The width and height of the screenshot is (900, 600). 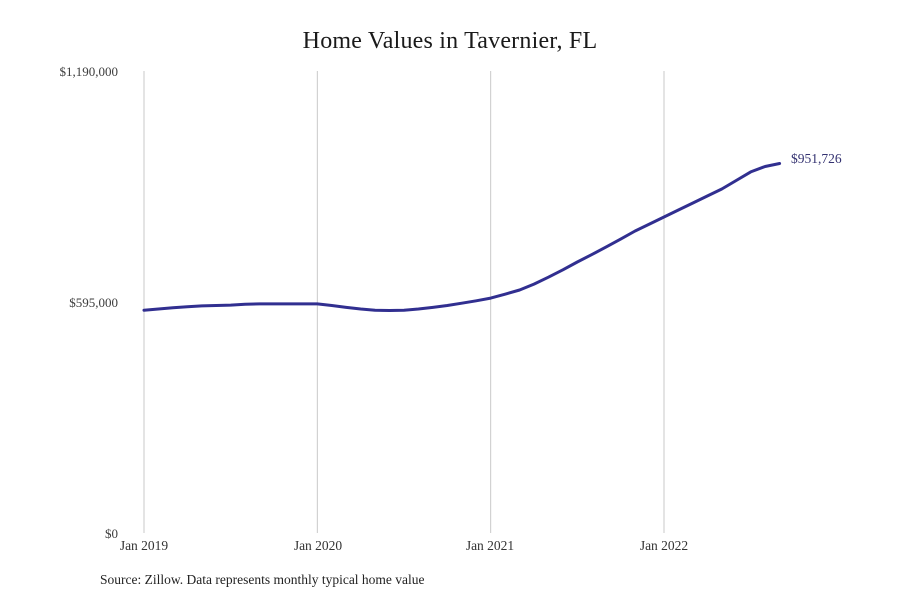 What do you see at coordinates (144, 545) in the screenshot?
I see `x-axis-tick-label: Jan 2019` at bounding box center [144, 545].